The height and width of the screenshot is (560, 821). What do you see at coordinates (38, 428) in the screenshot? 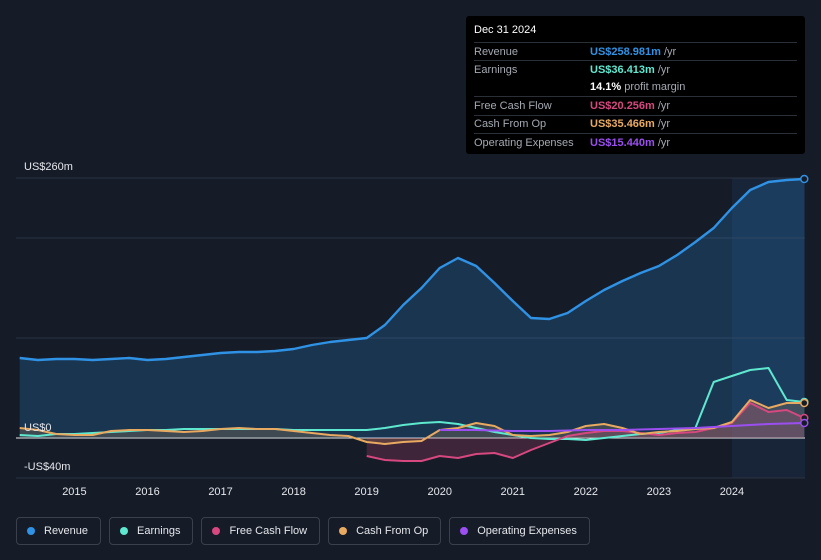
I see `y-tick-label: US$0` at bounding box center [38, 428].